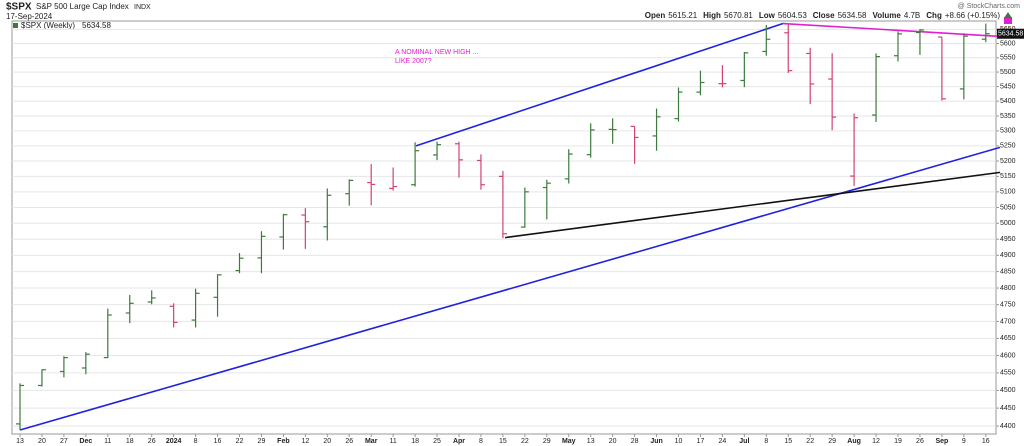 This screenshot has width=1024, height=446. I want to click on y-tick-label: 5000, so click(1008, 223).